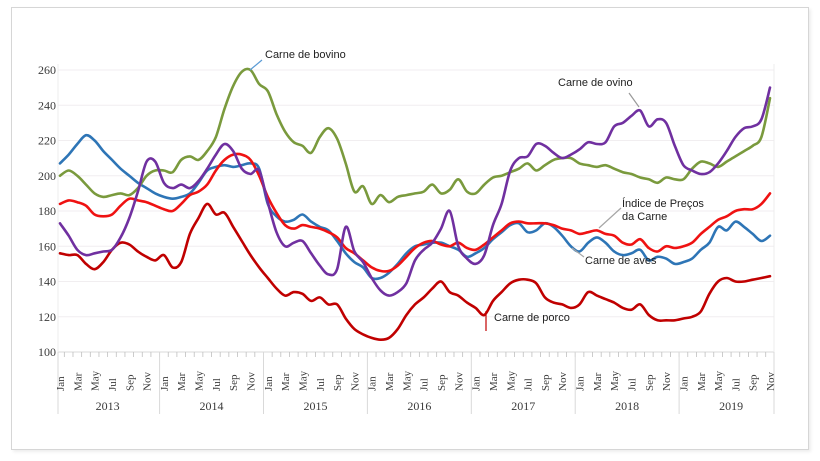 The image size is (820, 461). Describe the element at coordinates (595, 83) in the screenshot. I see `label-carne-de-ovino: Carne de ovino` at that location.